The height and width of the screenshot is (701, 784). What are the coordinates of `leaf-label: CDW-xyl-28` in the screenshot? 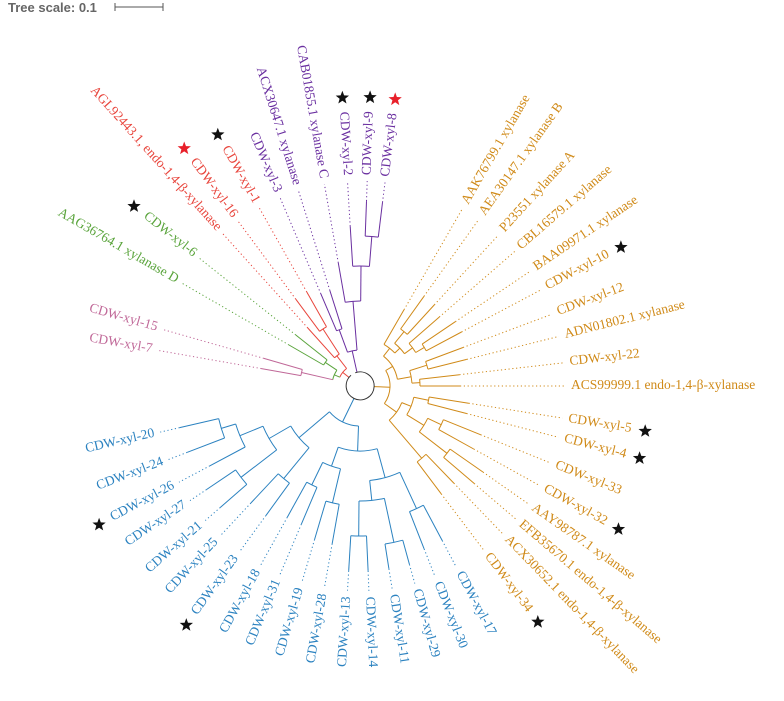 It's located at (315, 628).